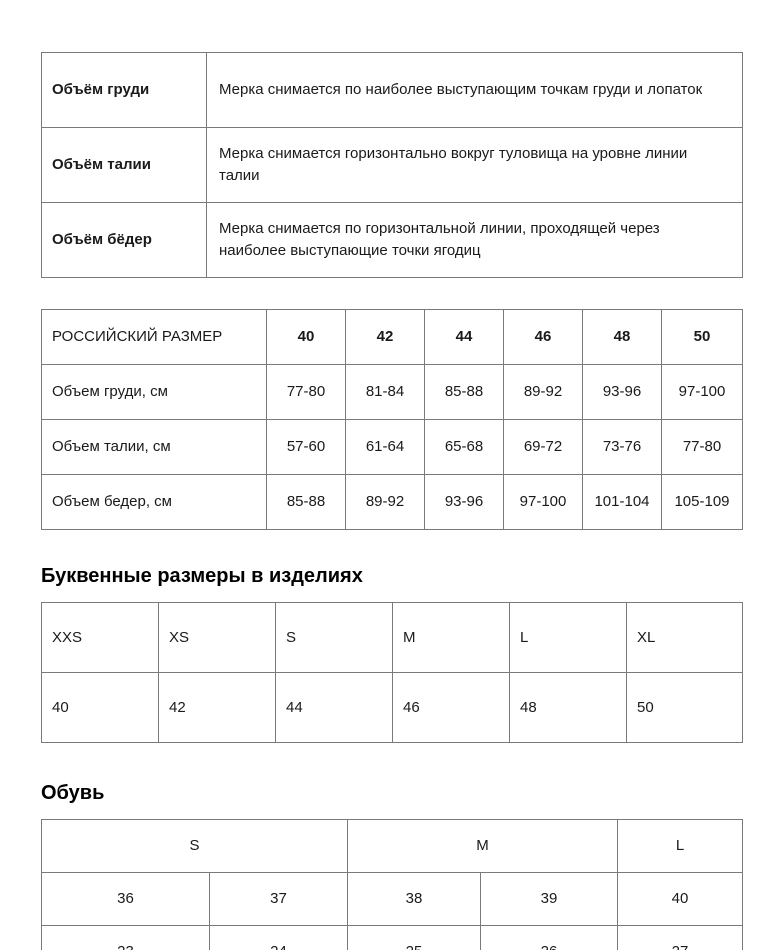  What do you see at coordinates (124, 165) in the screenshot?
I see `measurement-term-cell: Объём талии` at bounding box center [124, 165].